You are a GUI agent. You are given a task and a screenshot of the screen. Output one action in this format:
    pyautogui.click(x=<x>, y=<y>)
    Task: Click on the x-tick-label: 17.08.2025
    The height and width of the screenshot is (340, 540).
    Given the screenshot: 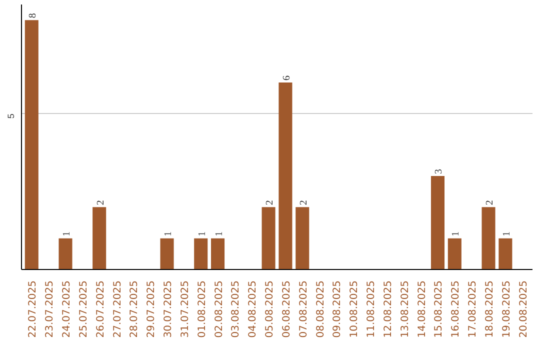 What is the action you would take?
    pyautogui.click(x=473, y=309)
    